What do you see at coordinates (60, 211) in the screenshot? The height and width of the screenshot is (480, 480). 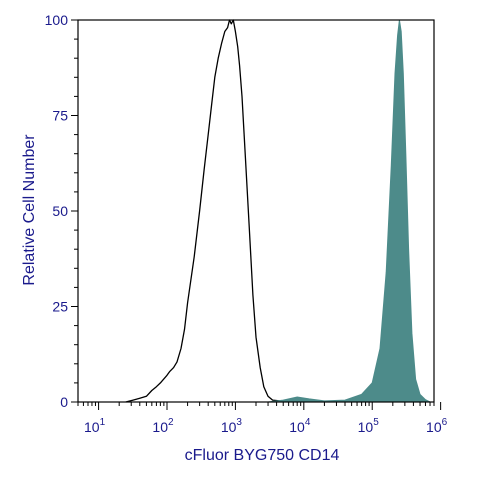 I see `y-tick-label: 50` at bounding box center [60, 211].